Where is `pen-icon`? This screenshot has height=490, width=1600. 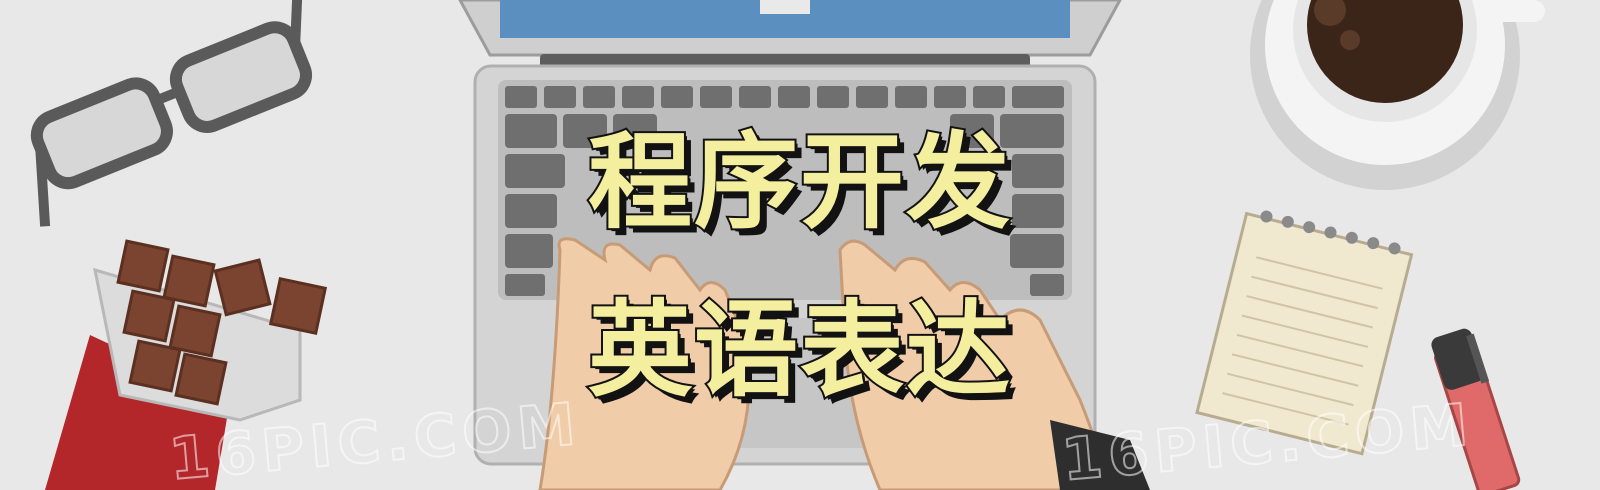 pen-icon is located at coordinates (1476, 409).